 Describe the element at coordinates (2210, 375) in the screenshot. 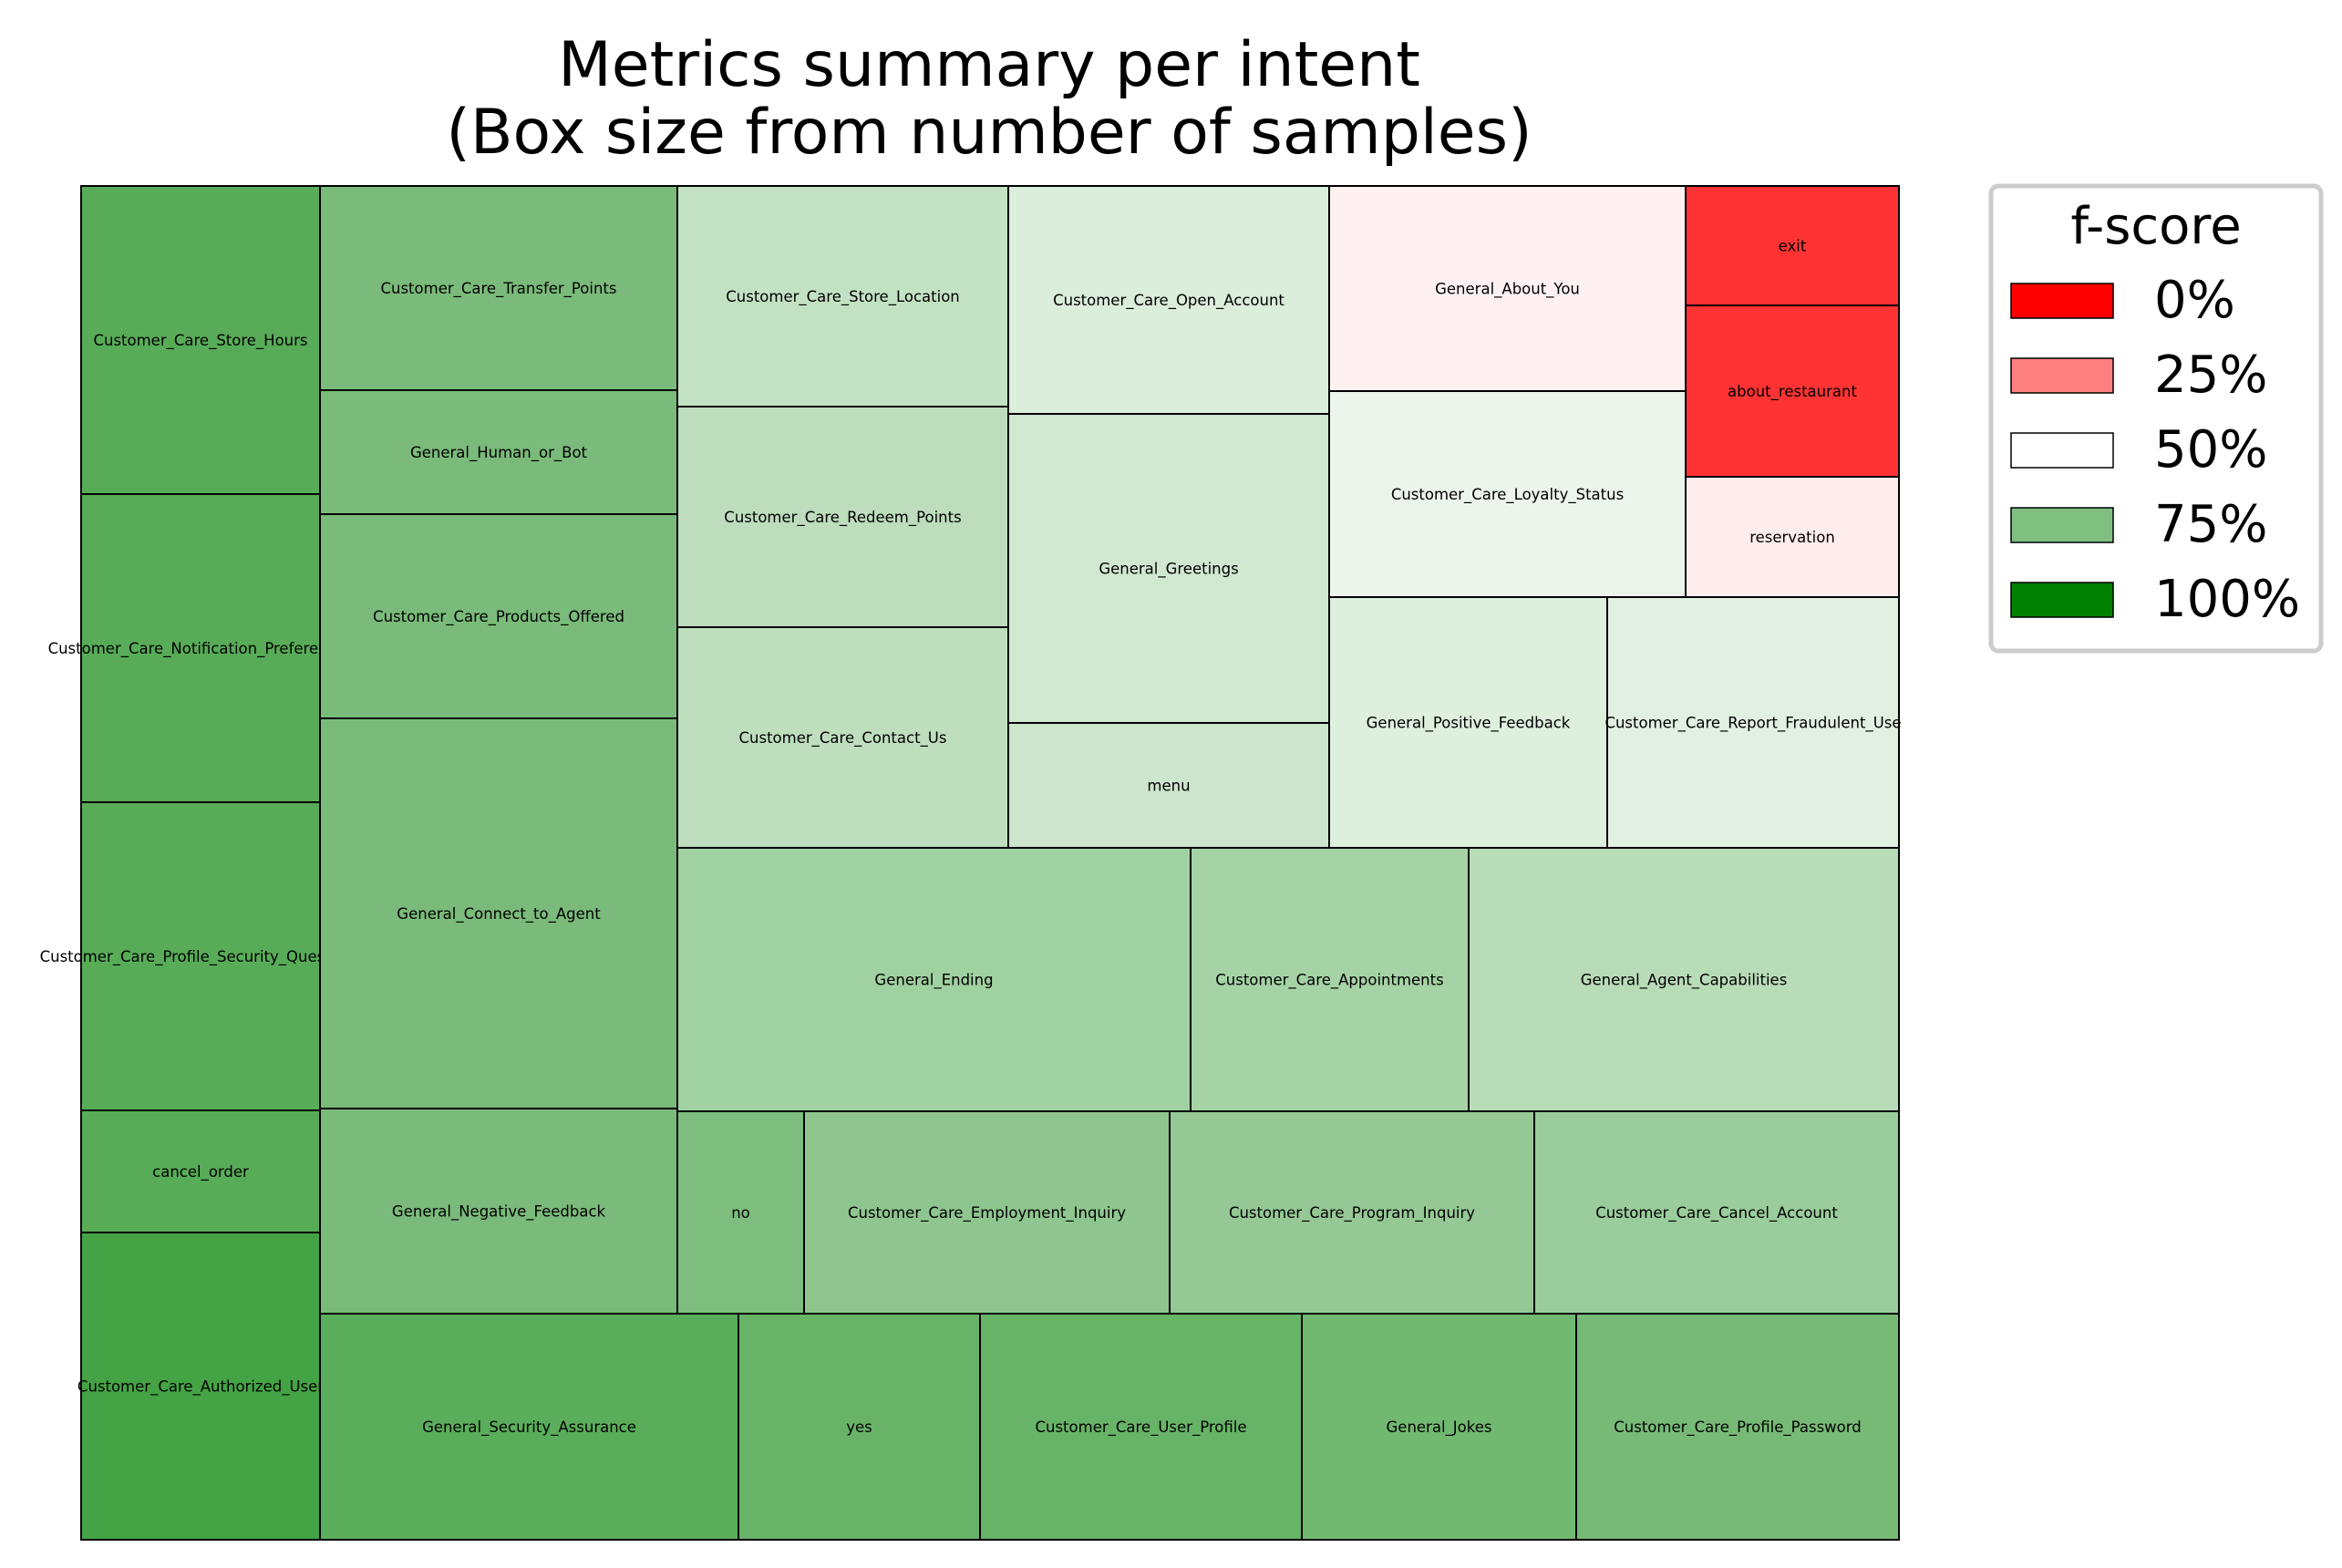

I see `legend-label: 25%` at that location.